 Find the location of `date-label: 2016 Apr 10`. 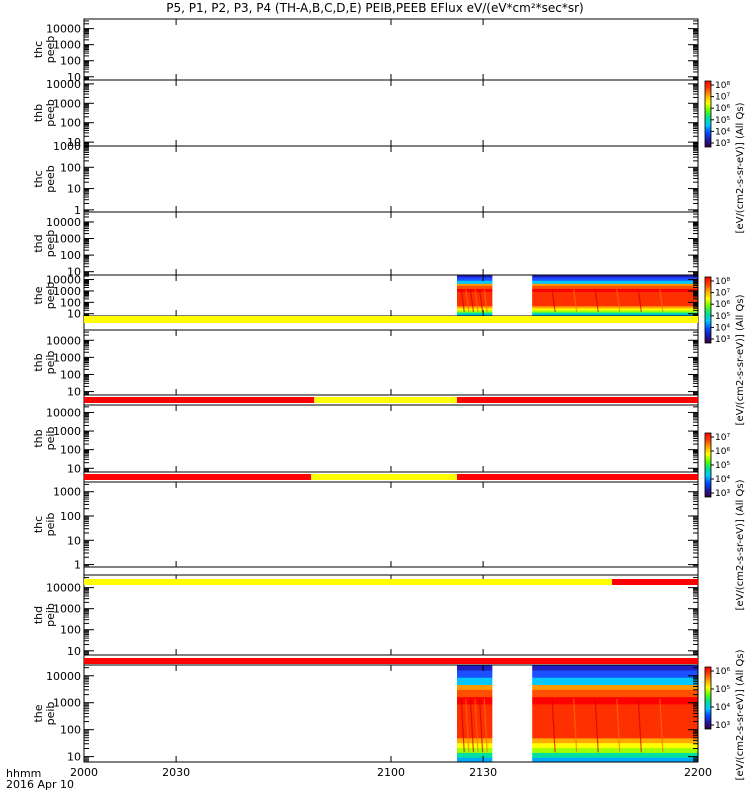

date-label: 2016 Apr 10 is located at coordinates (40, 784).